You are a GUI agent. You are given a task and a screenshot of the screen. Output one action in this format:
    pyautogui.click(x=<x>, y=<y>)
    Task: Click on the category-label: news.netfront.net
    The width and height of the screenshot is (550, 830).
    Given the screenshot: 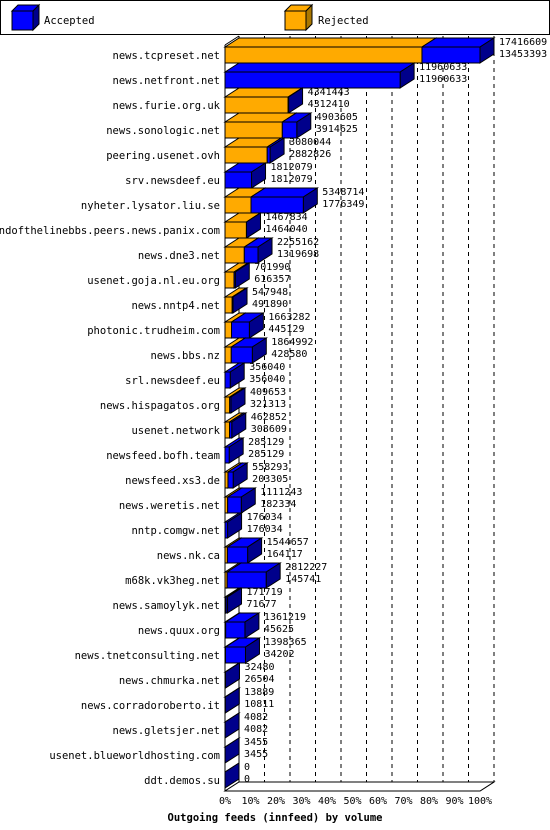 What is the action you would take?
    pyautogui.click(x=166, y=81)
    